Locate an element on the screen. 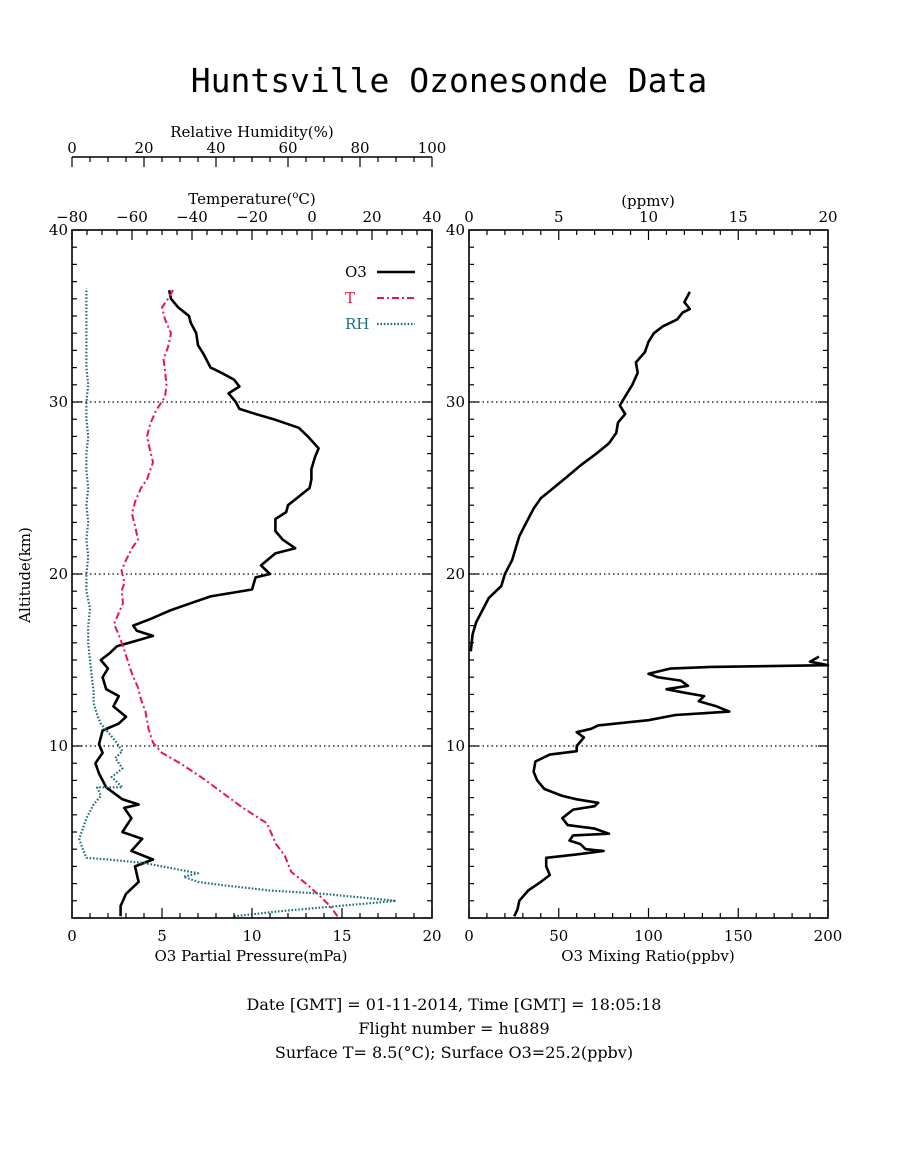 Image resolution: width=900 pixels, height=1150 pixels. footer-flight-number: Flight number = hu889 is located at coordinates (453, 1028).